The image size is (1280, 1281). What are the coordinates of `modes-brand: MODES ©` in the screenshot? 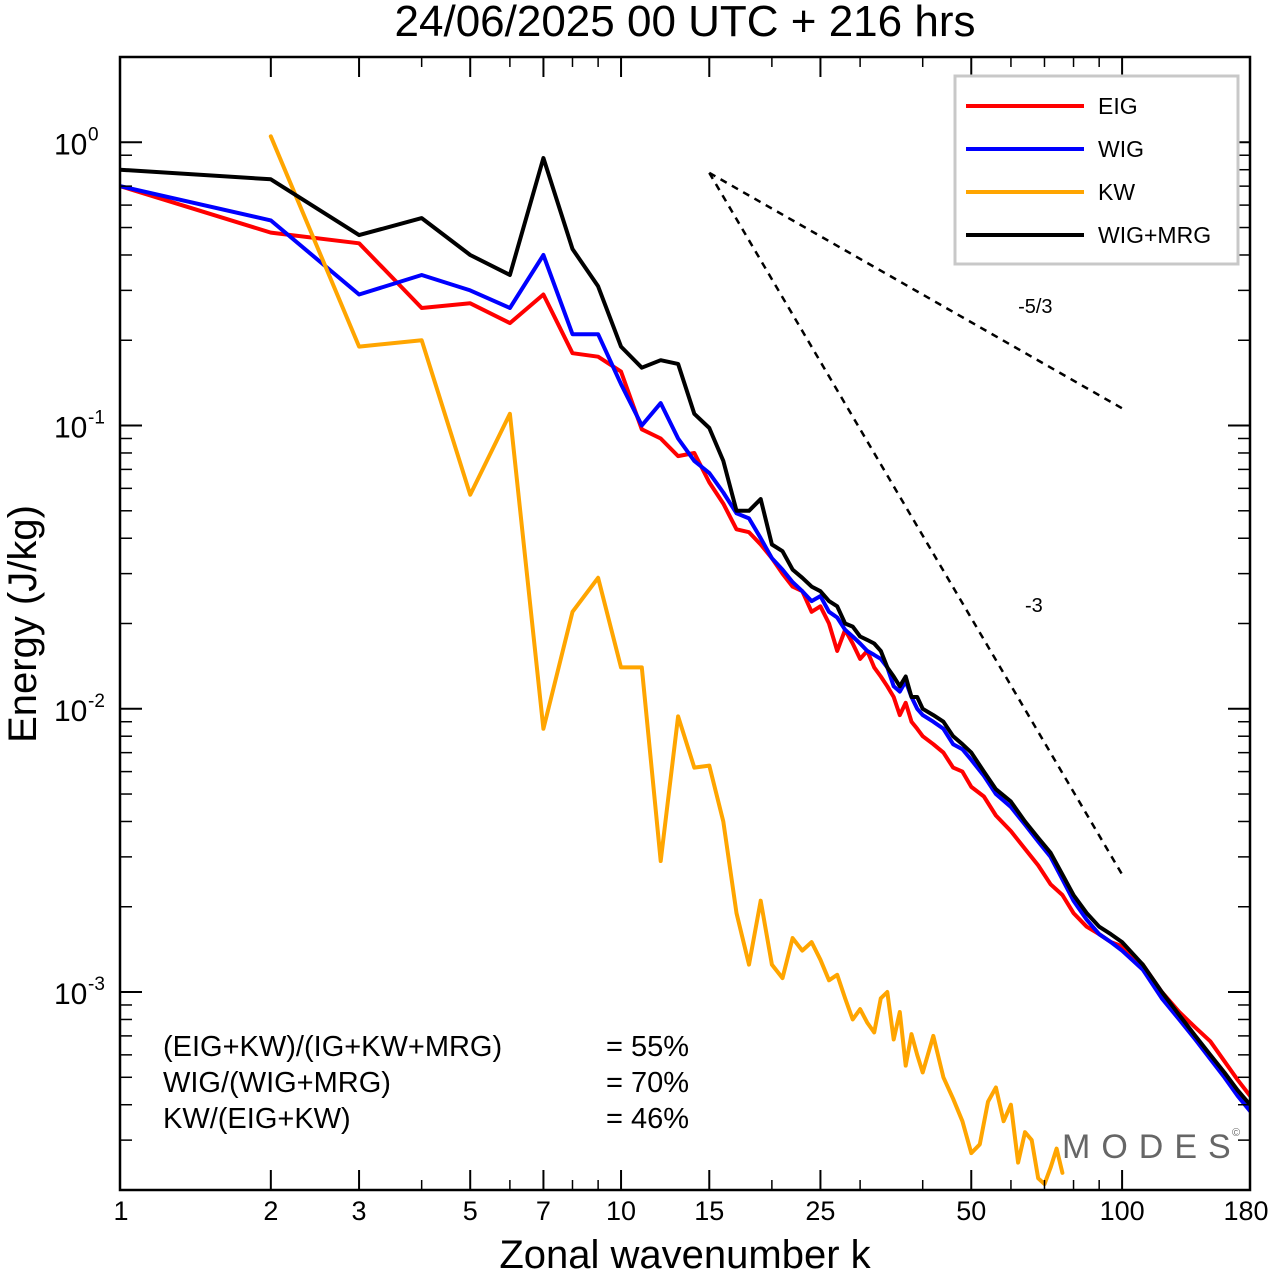 It's located at (1152, 1146).